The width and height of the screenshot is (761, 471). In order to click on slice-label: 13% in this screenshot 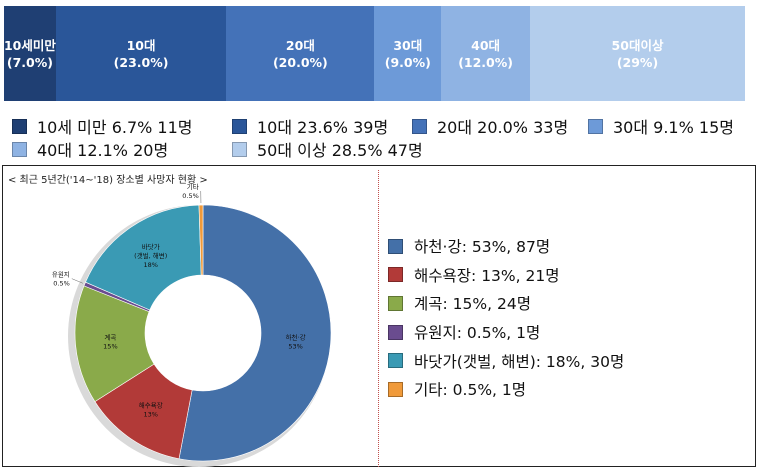, I will do `click(150, 414)`.